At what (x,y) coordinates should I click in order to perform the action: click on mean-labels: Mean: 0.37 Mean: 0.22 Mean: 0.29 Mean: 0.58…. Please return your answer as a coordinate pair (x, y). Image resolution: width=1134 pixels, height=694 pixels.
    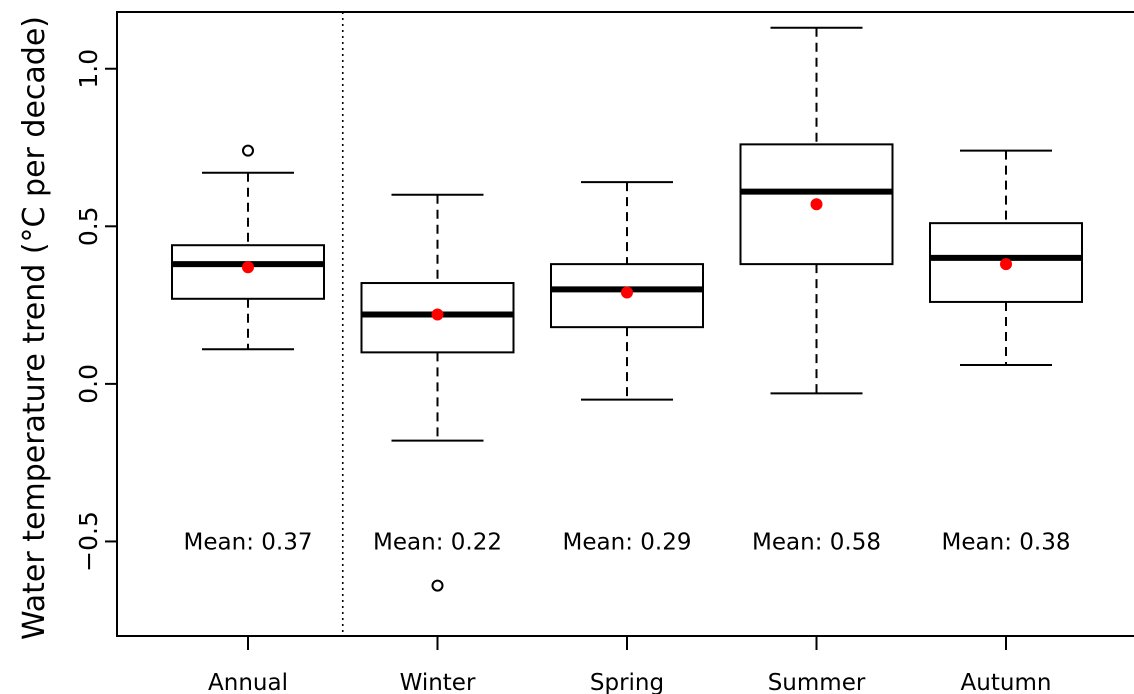
    Looking at the image, I should click on (627, 542).